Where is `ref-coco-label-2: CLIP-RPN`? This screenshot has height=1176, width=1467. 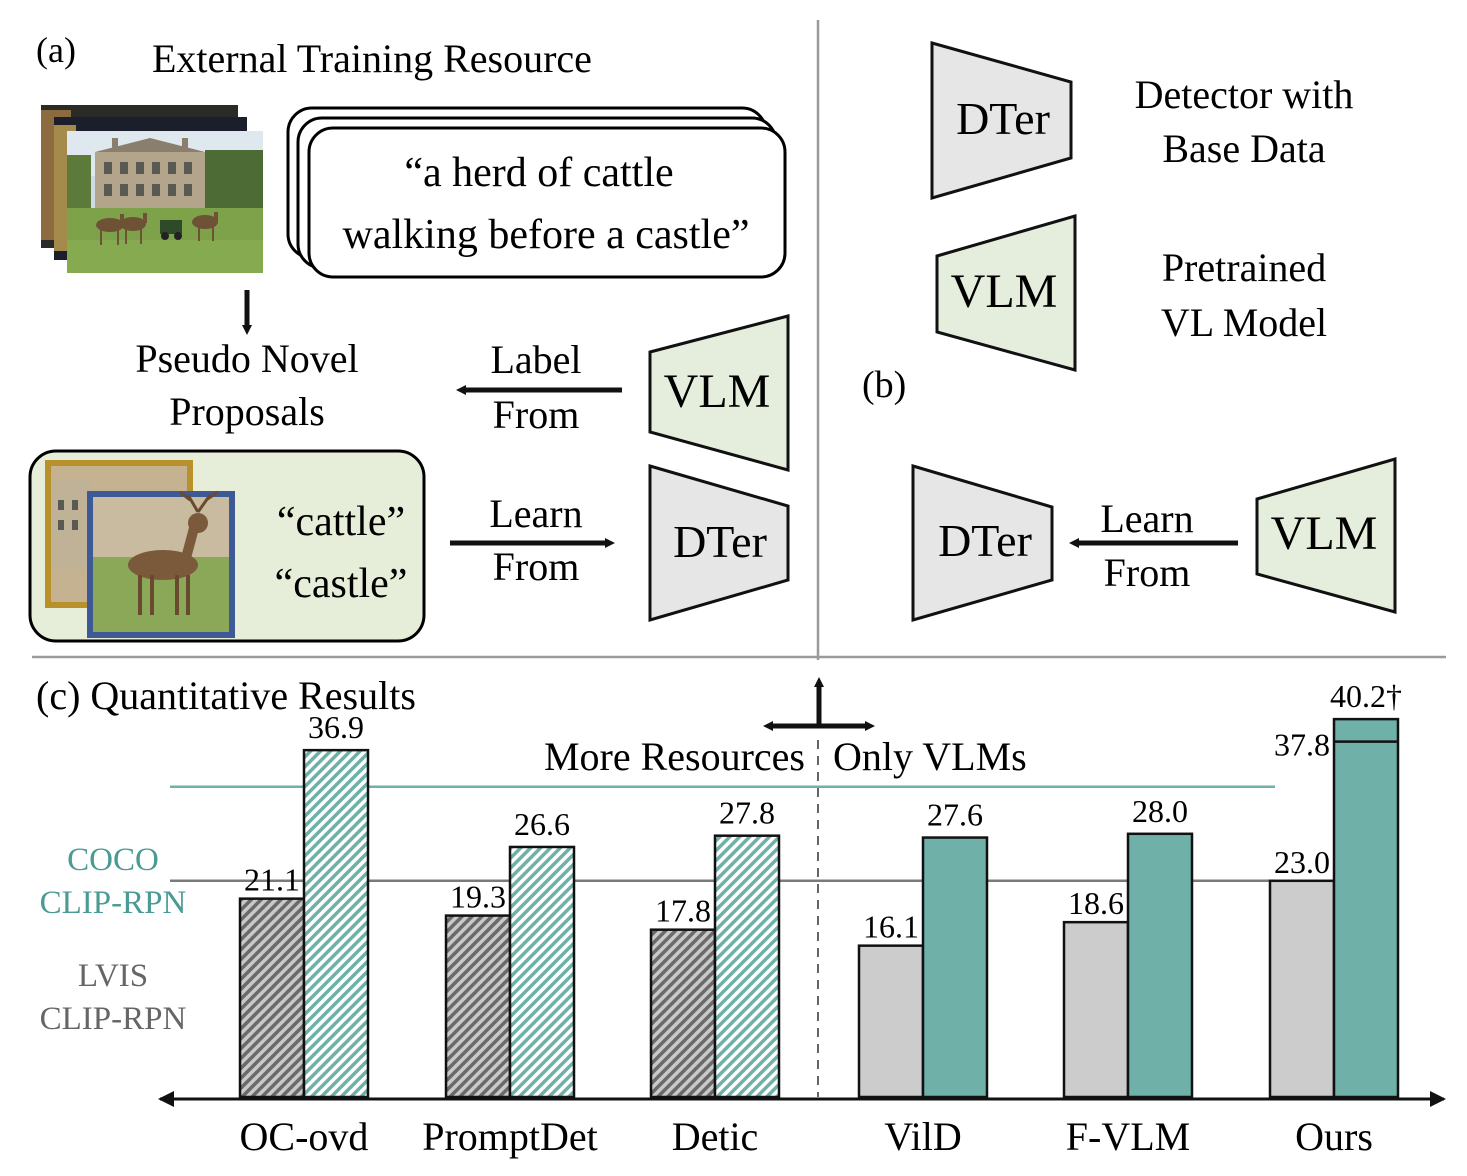
ref-coco-label-2: CLIP-RPN is located at coordinates (113, 903).